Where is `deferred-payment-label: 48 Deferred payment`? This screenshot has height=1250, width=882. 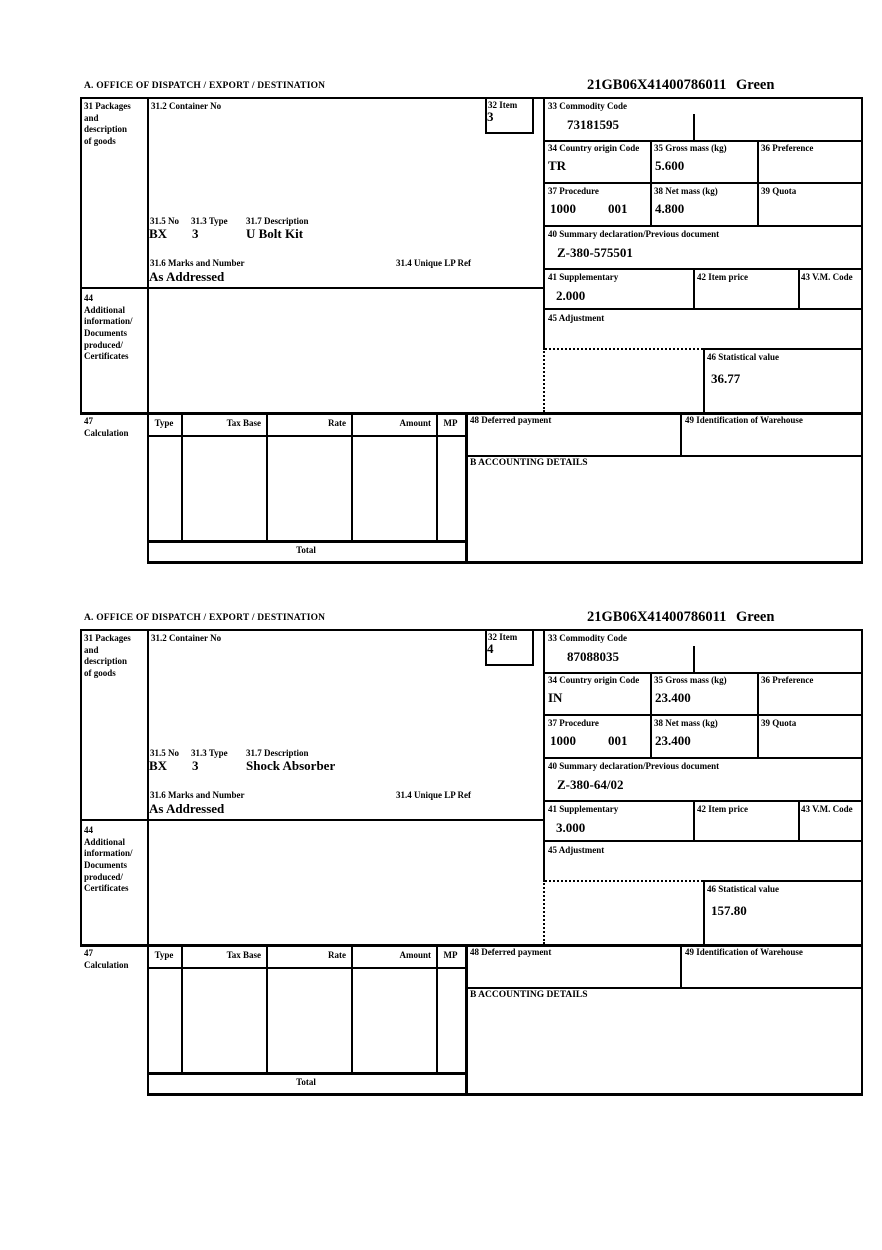
deferred-payment-label: 48 Deferred payment is located at coordinates (511, 952).